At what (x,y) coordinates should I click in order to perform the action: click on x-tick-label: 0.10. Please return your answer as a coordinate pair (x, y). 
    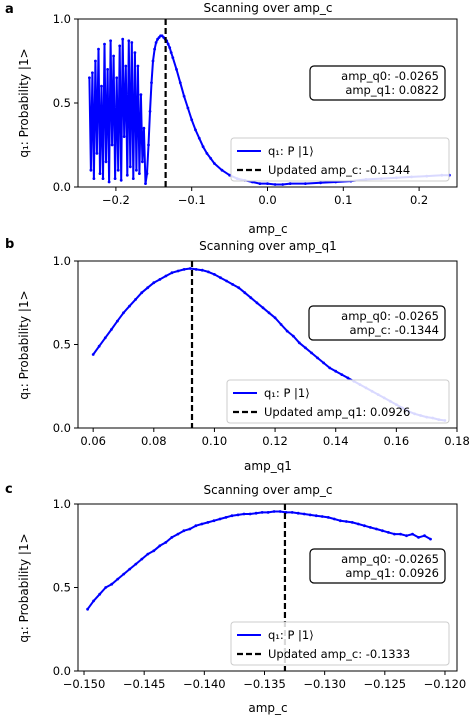
    Looking at the image, I should click on (215, 441).